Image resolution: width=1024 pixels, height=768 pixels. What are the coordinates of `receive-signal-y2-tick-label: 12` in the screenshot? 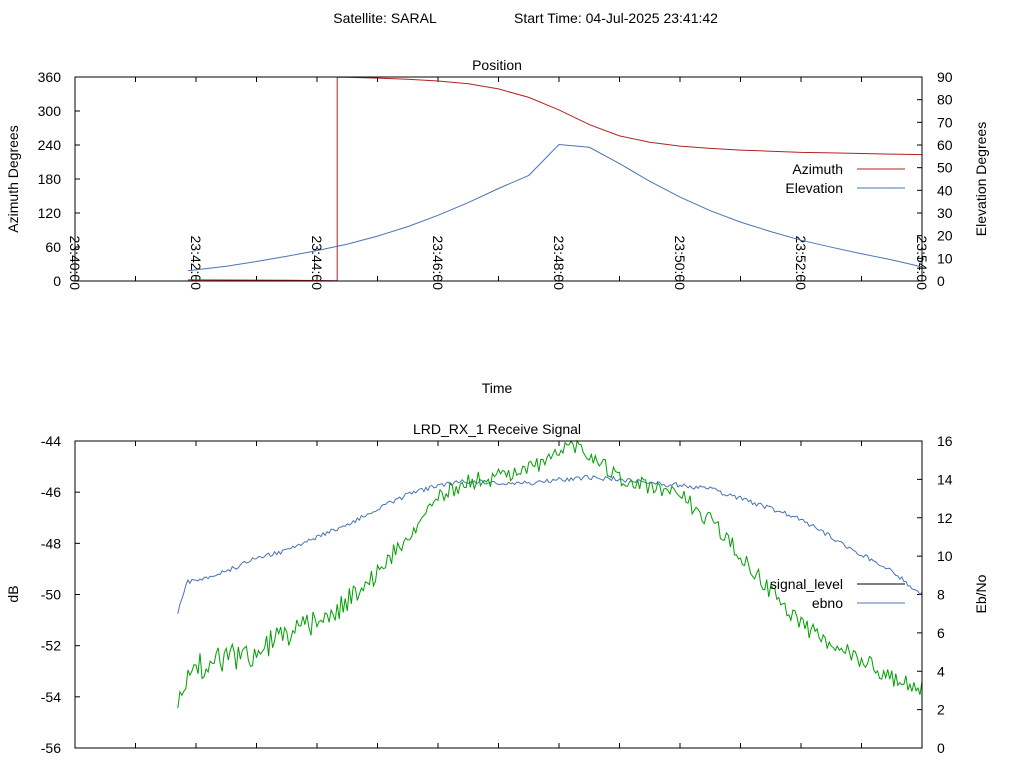 It's located at (945, 518).